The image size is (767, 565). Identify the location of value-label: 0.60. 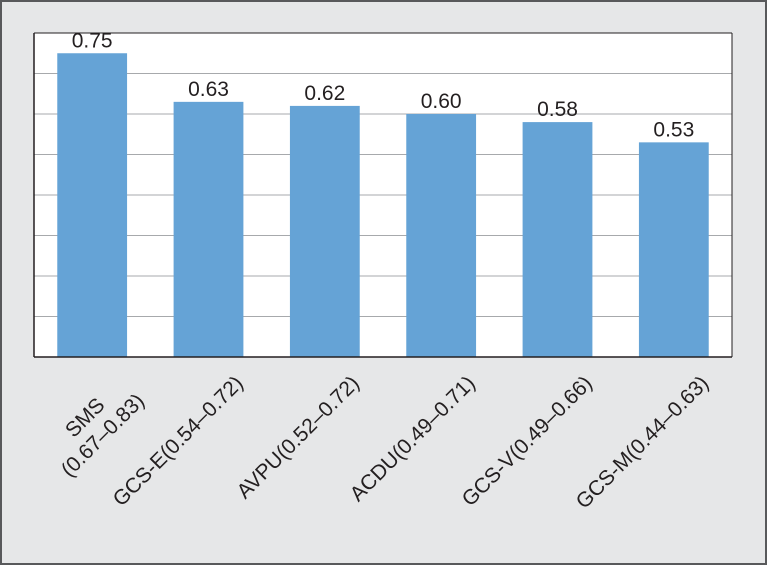
(441, 101).